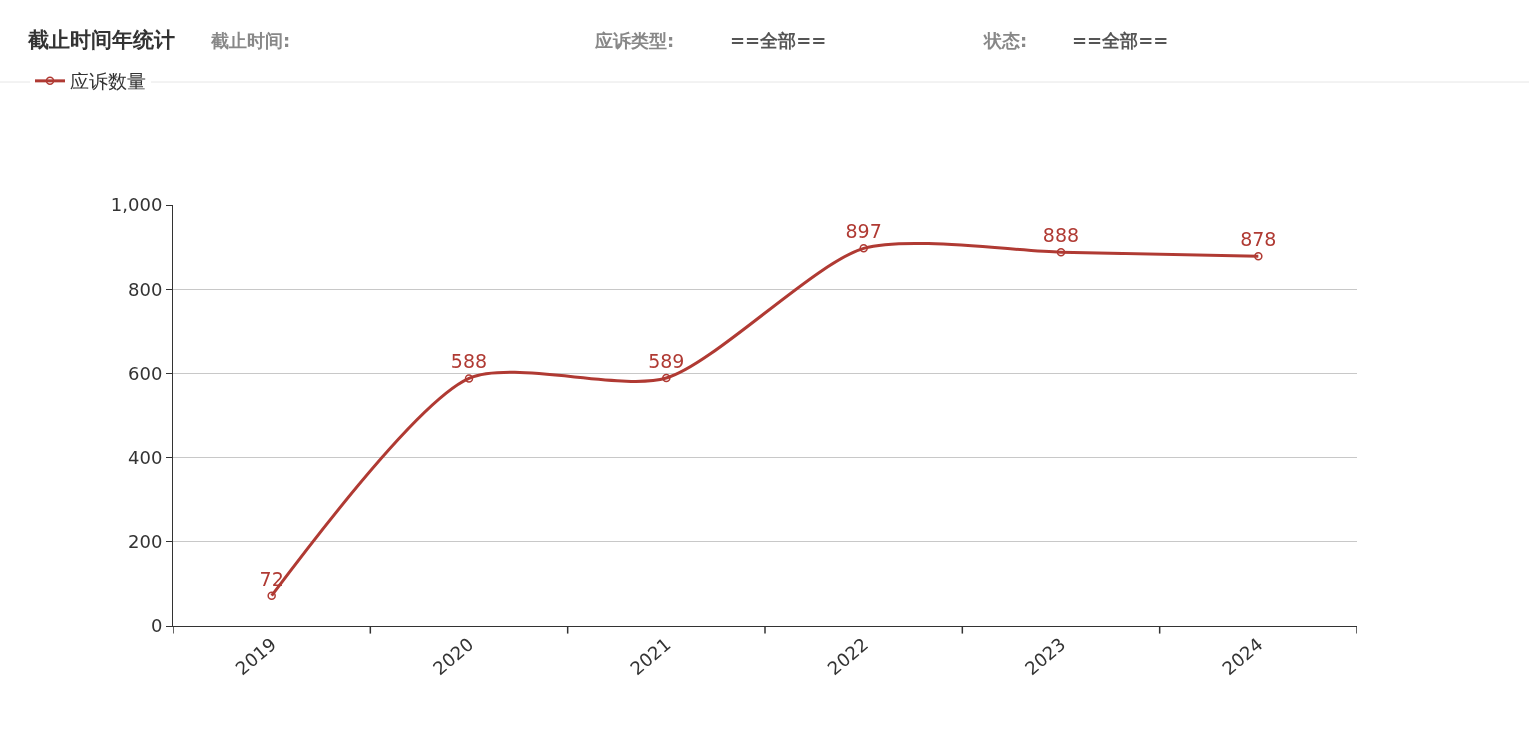 Image resolution: width=1529 pixels, height=745 pixels. Describe the element at coordinates (634, 40) in the screenshot. I see `text: 应诉类型:` at that location.